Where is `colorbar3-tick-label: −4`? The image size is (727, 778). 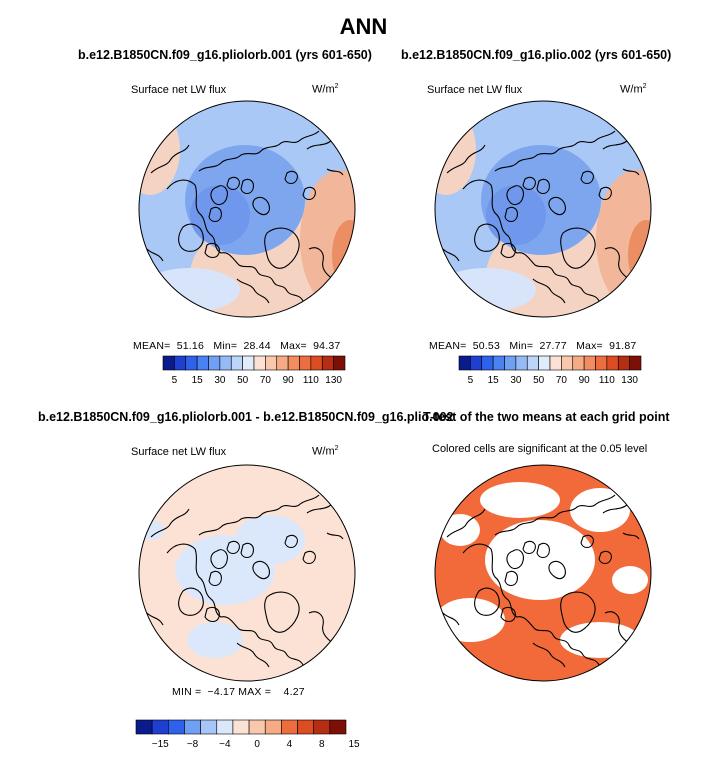 colorbar3-tick-label: −4 is located at coordinates (225, 744).